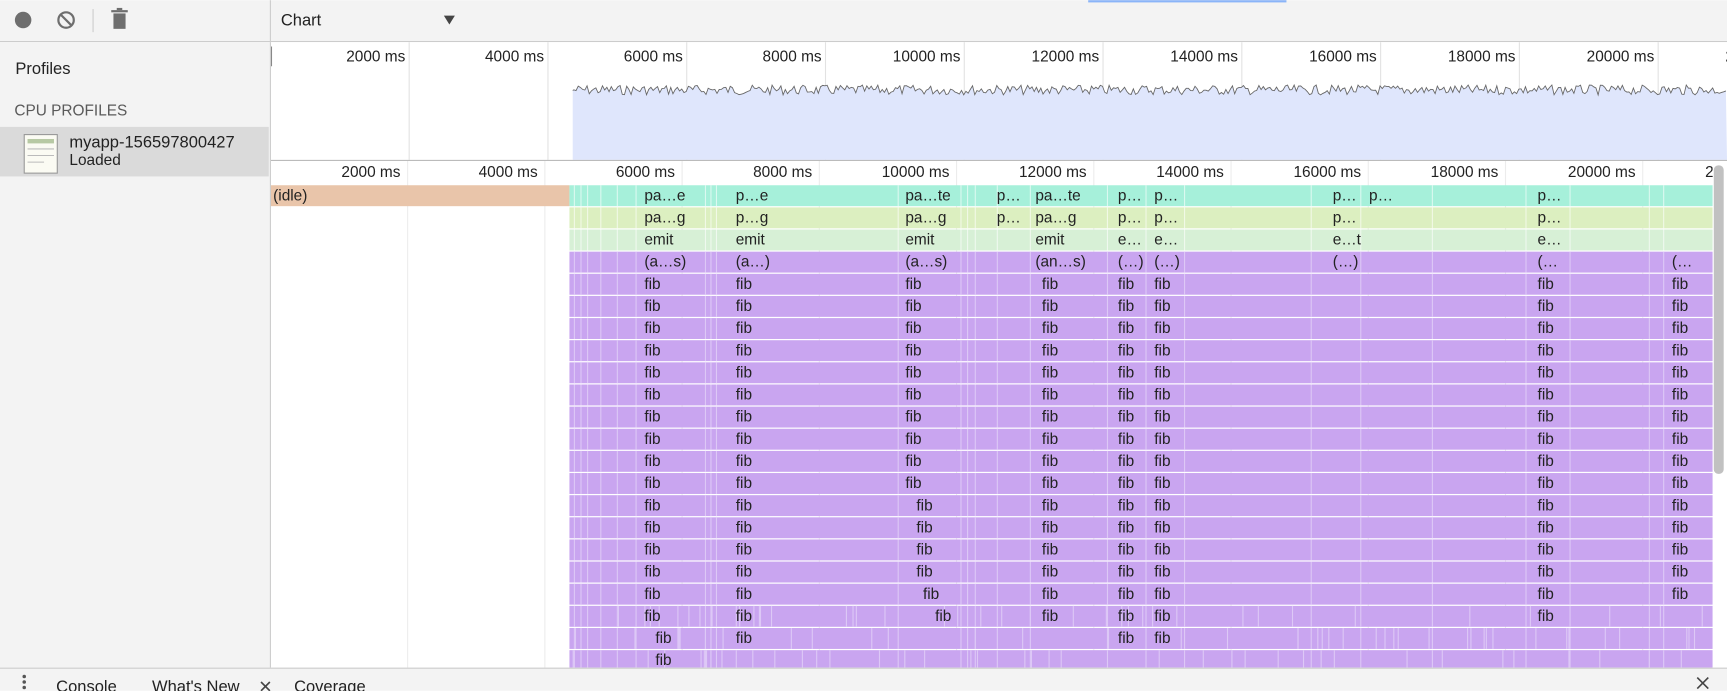  Describe the element at coordinates (752, 217) in the screenshot. I see `frame-label: p…g` at that location.